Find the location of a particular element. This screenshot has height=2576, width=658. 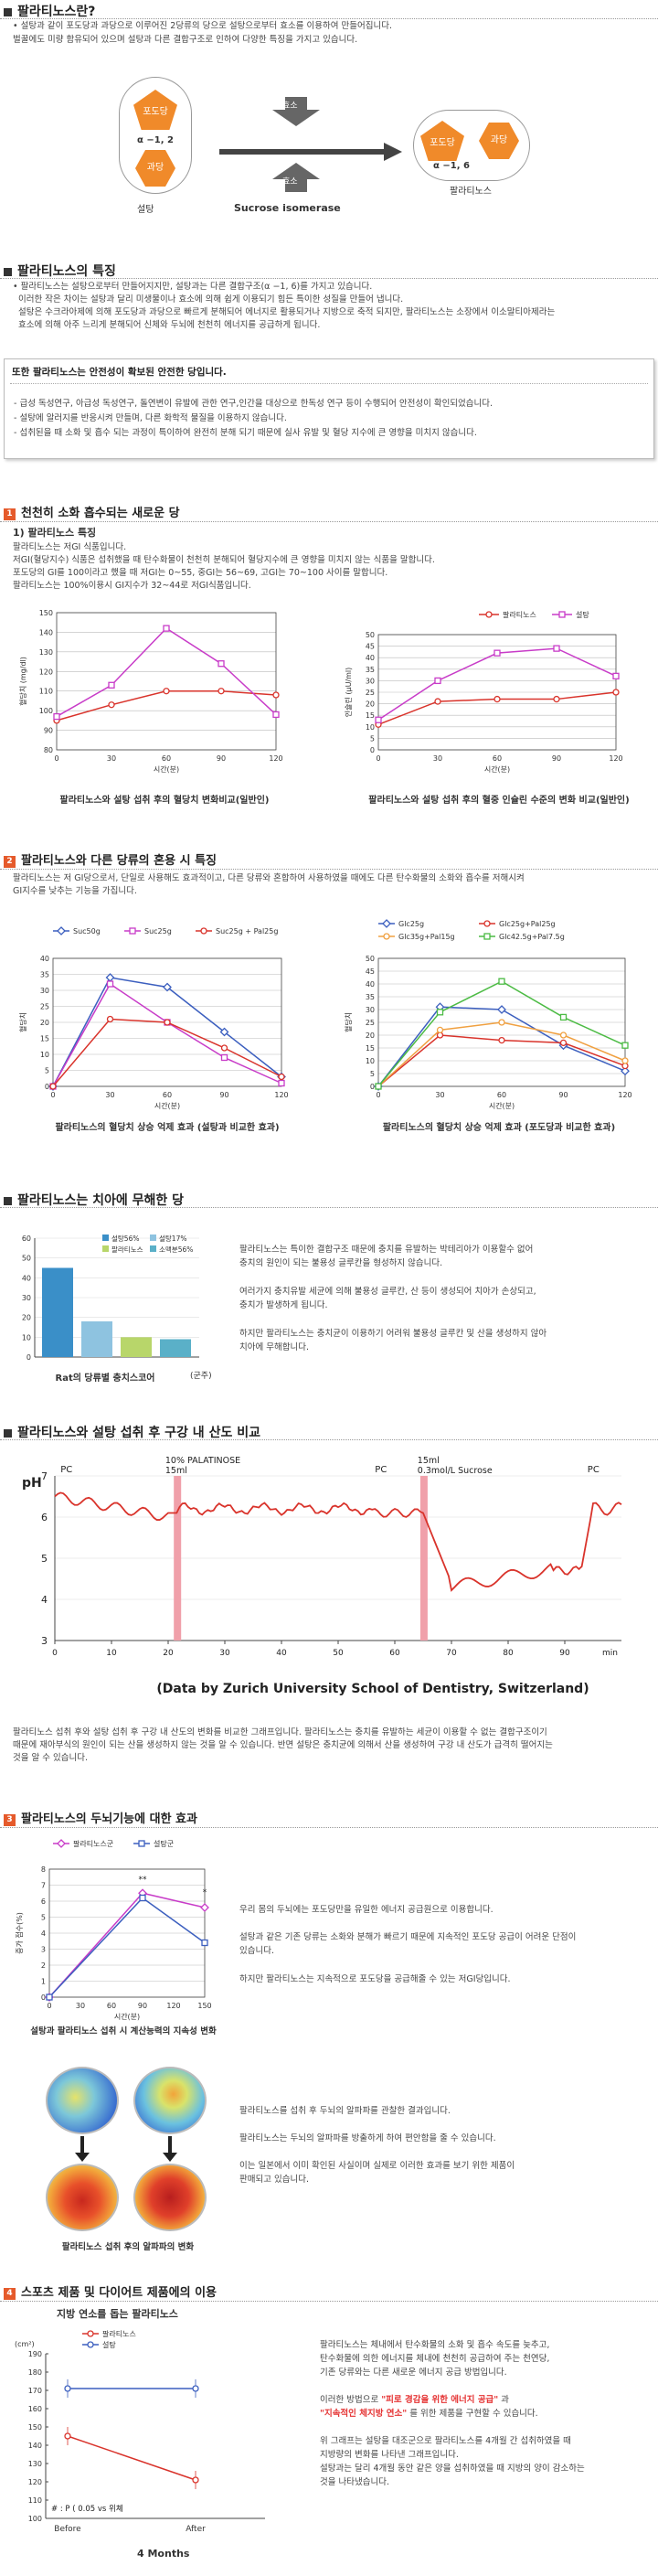

y-tick-label: 120 is located at coordinates (35, 2482).